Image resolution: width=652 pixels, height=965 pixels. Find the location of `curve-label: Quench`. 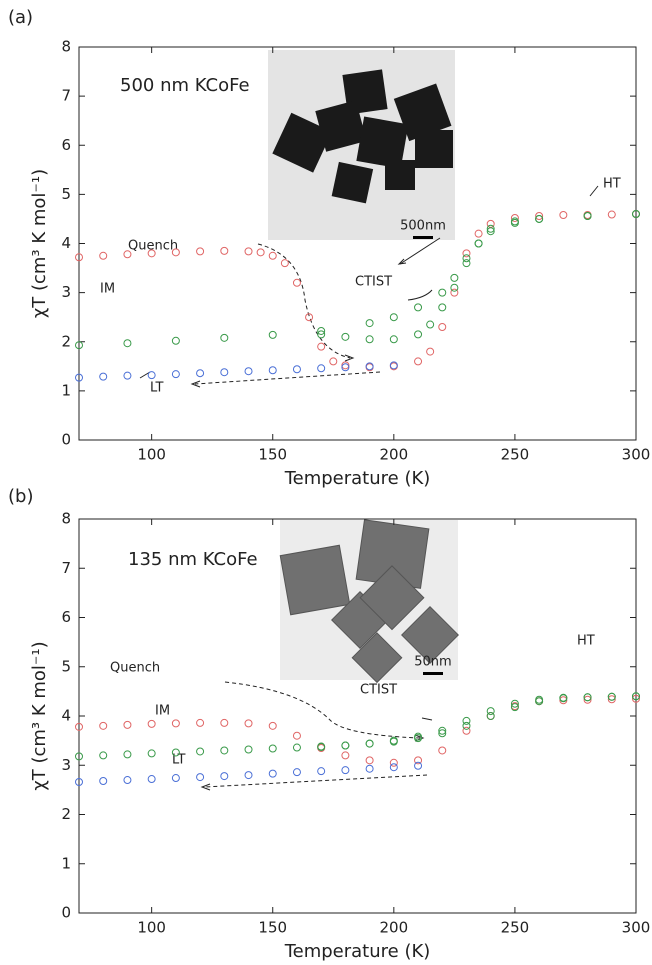

curve-label: Quench is located at coordinates (153, 246).